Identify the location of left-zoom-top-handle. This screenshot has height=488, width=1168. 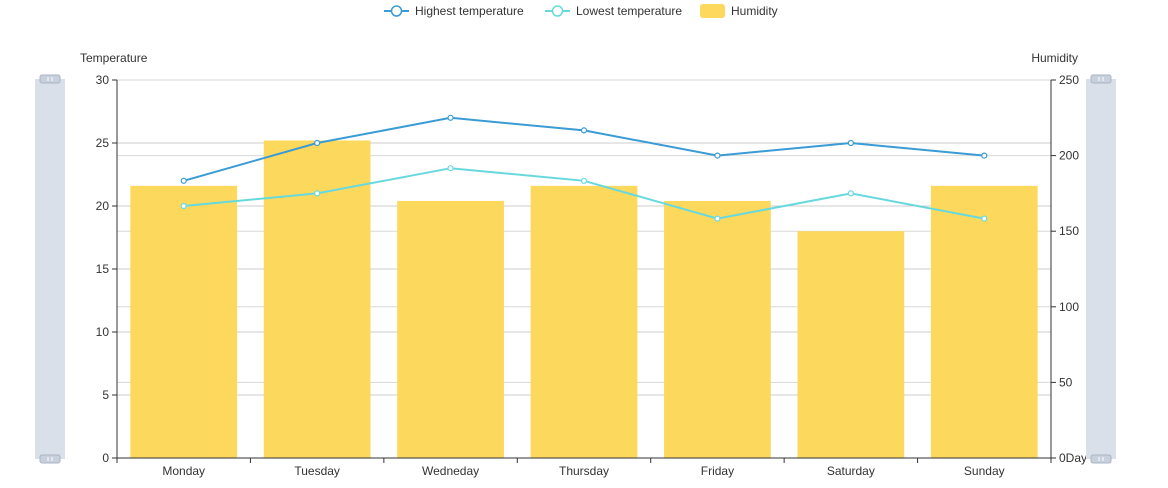
(50, 79).